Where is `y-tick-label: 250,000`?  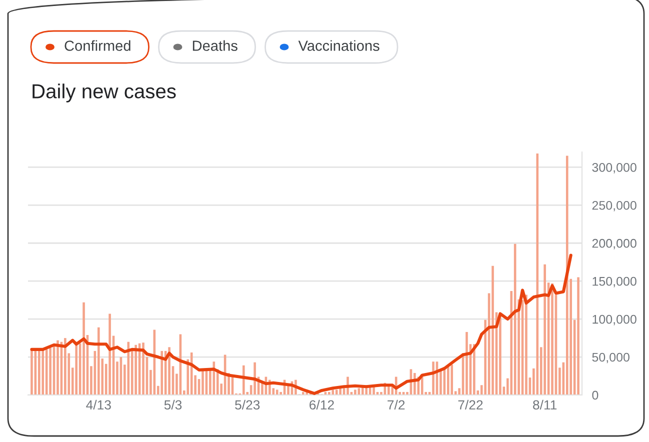
y-tick-label: 250,000 is located at coordinates (614, 206).